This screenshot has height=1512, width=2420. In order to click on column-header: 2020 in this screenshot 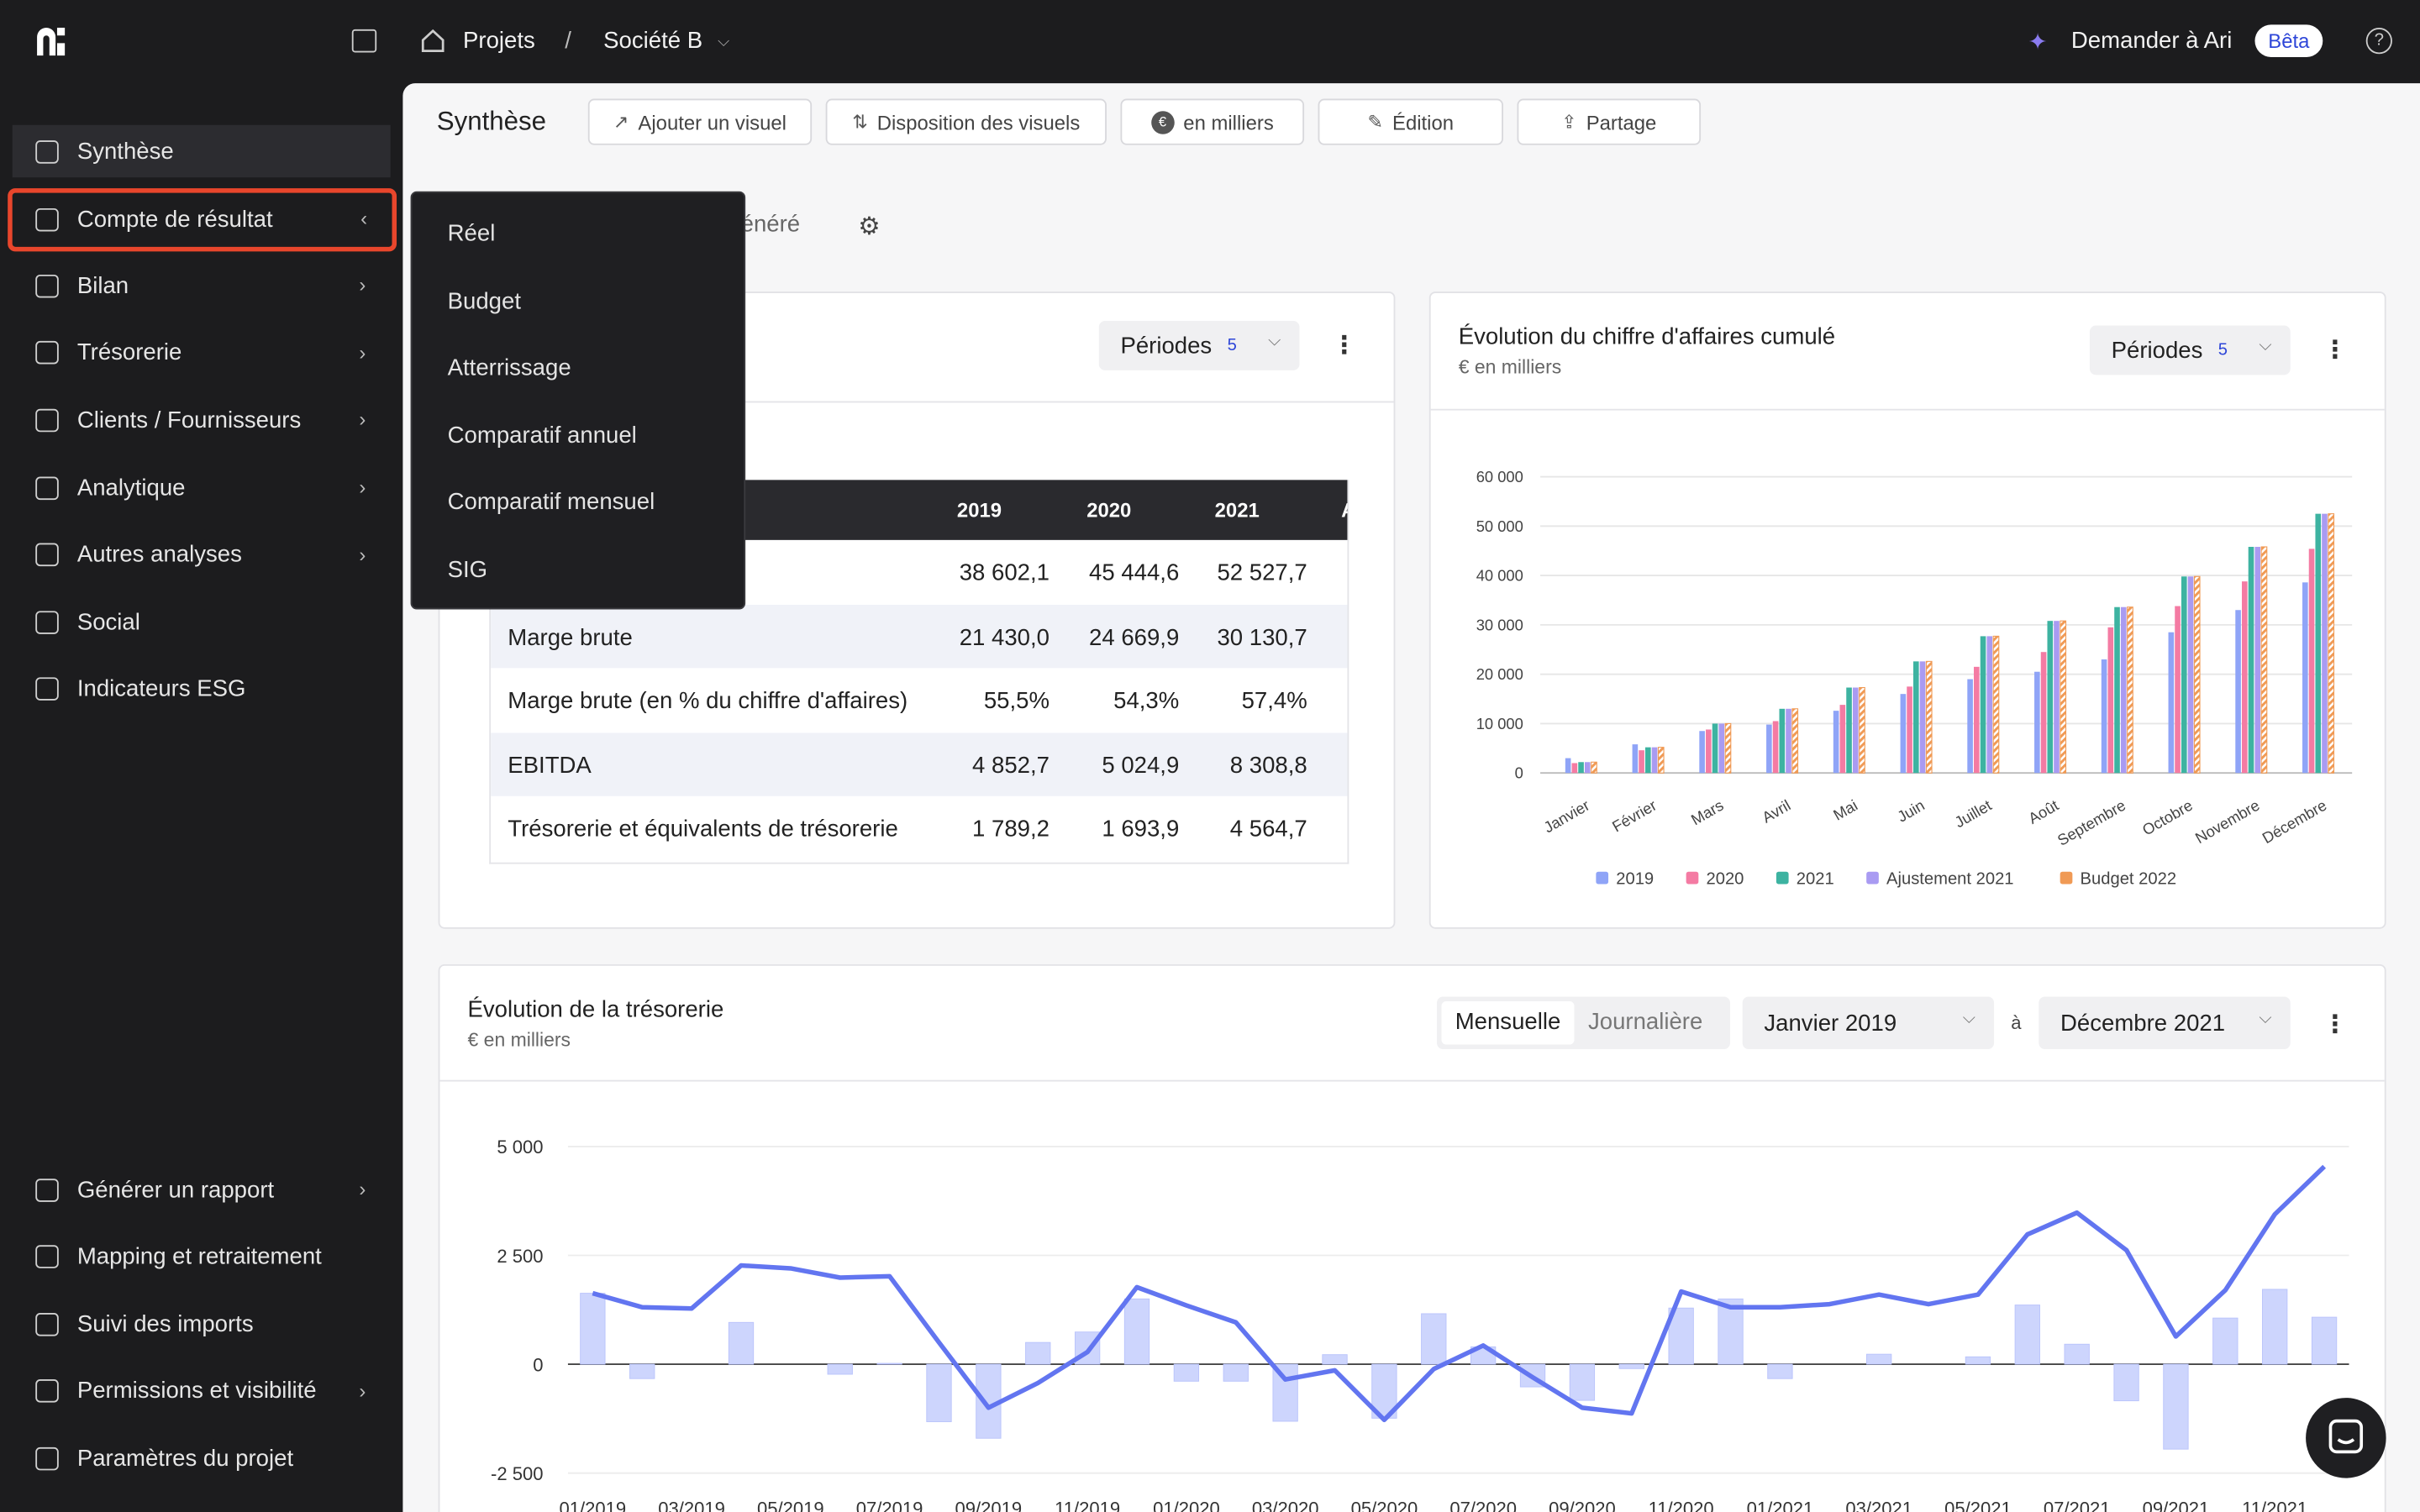, I will do `click(1109, 510)`.